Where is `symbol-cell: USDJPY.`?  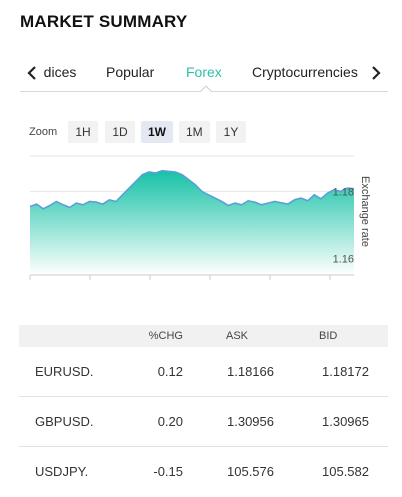 symbol-cell: USDJPY. is located at coordinates (62, 471).